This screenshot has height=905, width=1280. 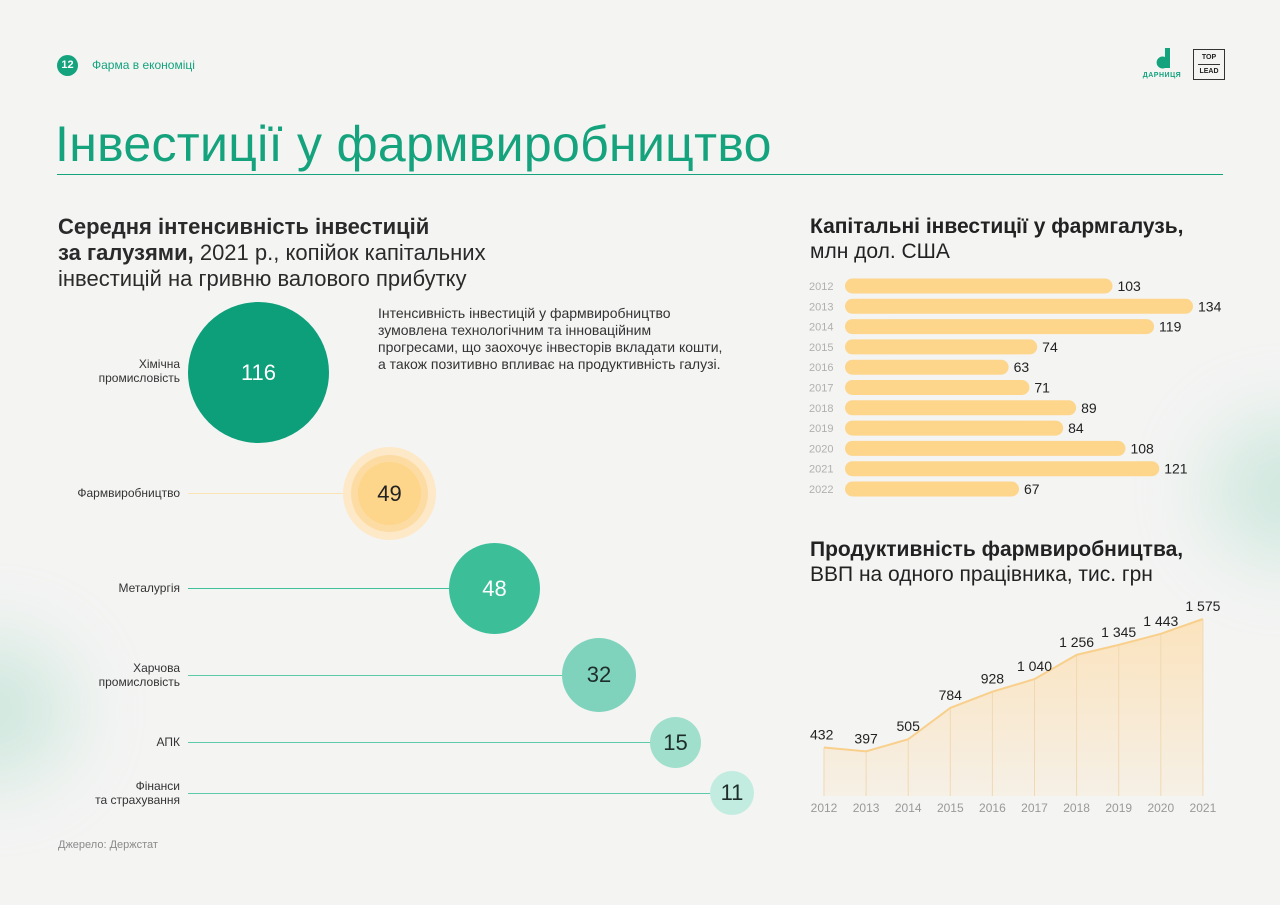 I want to click on page-title: Інвестиції у фармвиробництво, so click(x=413, y=144).